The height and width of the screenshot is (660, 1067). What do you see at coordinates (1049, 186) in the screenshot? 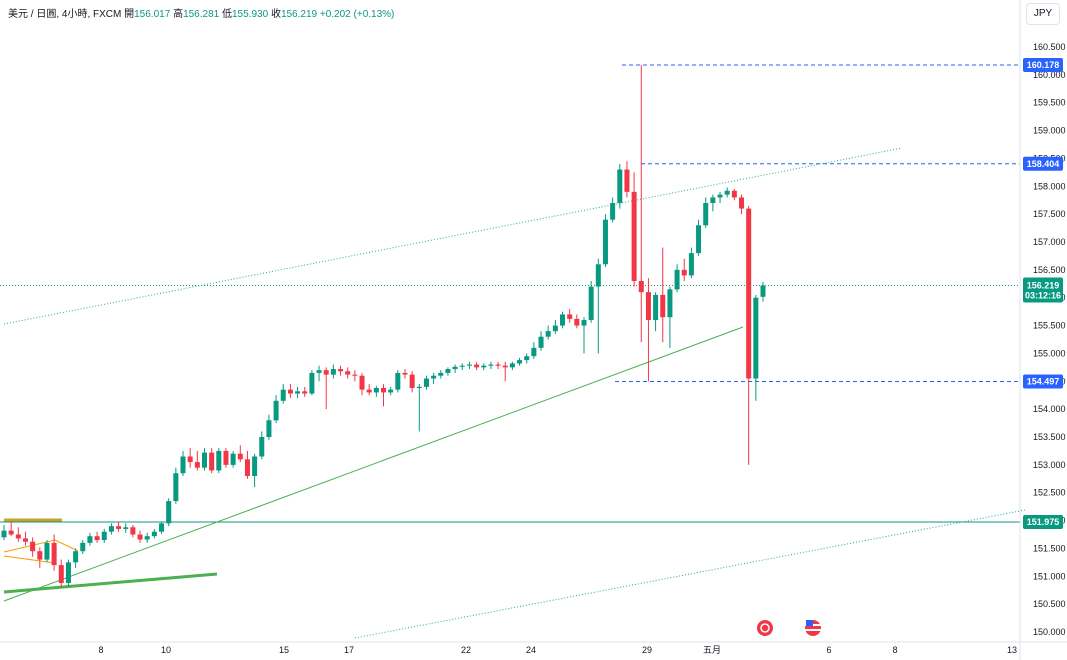
I see `price-tick-label: 158.000` at bounding box center [1049, 186].